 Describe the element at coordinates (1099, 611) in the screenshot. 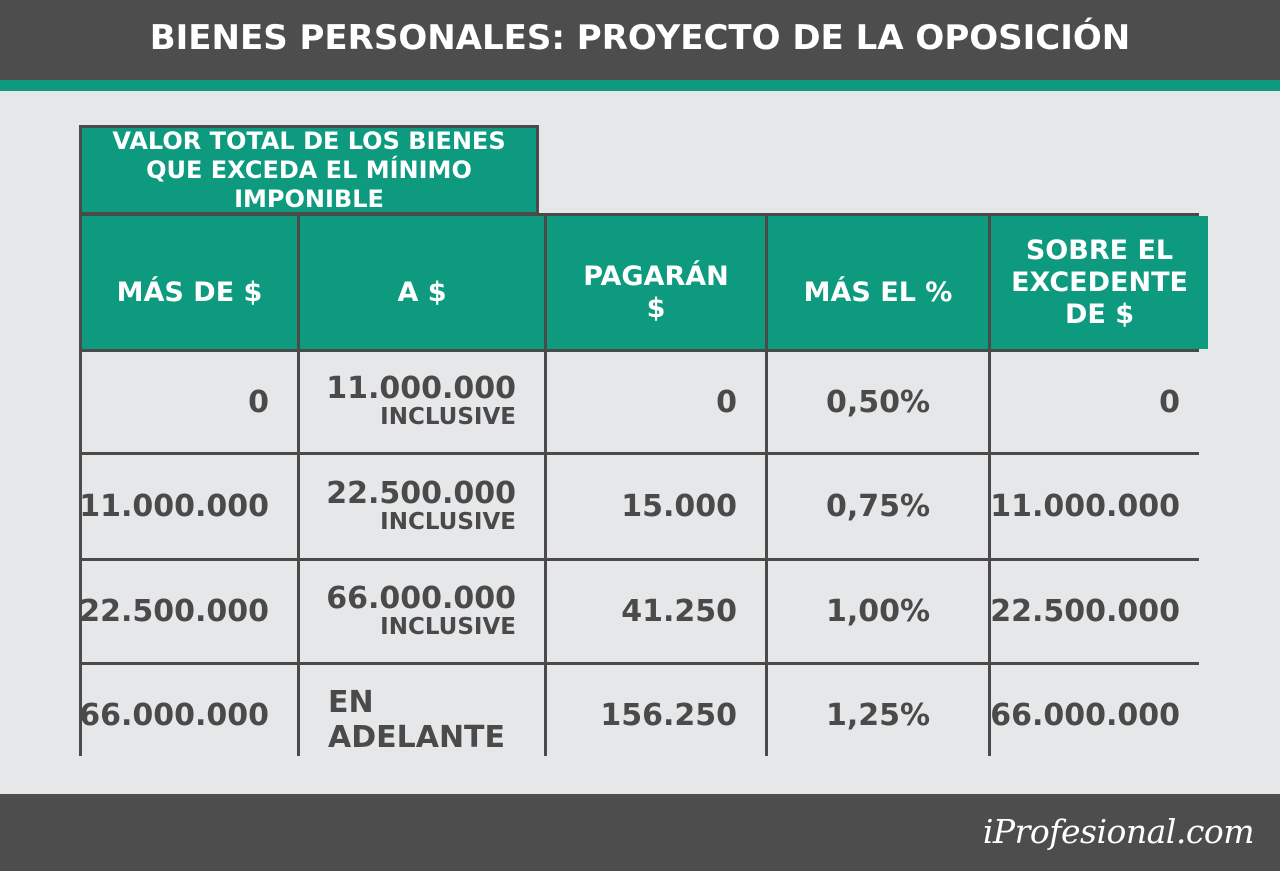

I see `cell-sobre: 22.500.000` at that location.